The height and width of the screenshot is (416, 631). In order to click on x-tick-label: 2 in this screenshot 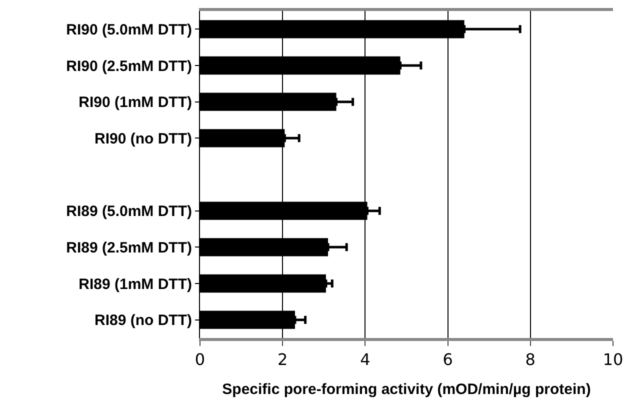, I will do `click(283, 360)`.